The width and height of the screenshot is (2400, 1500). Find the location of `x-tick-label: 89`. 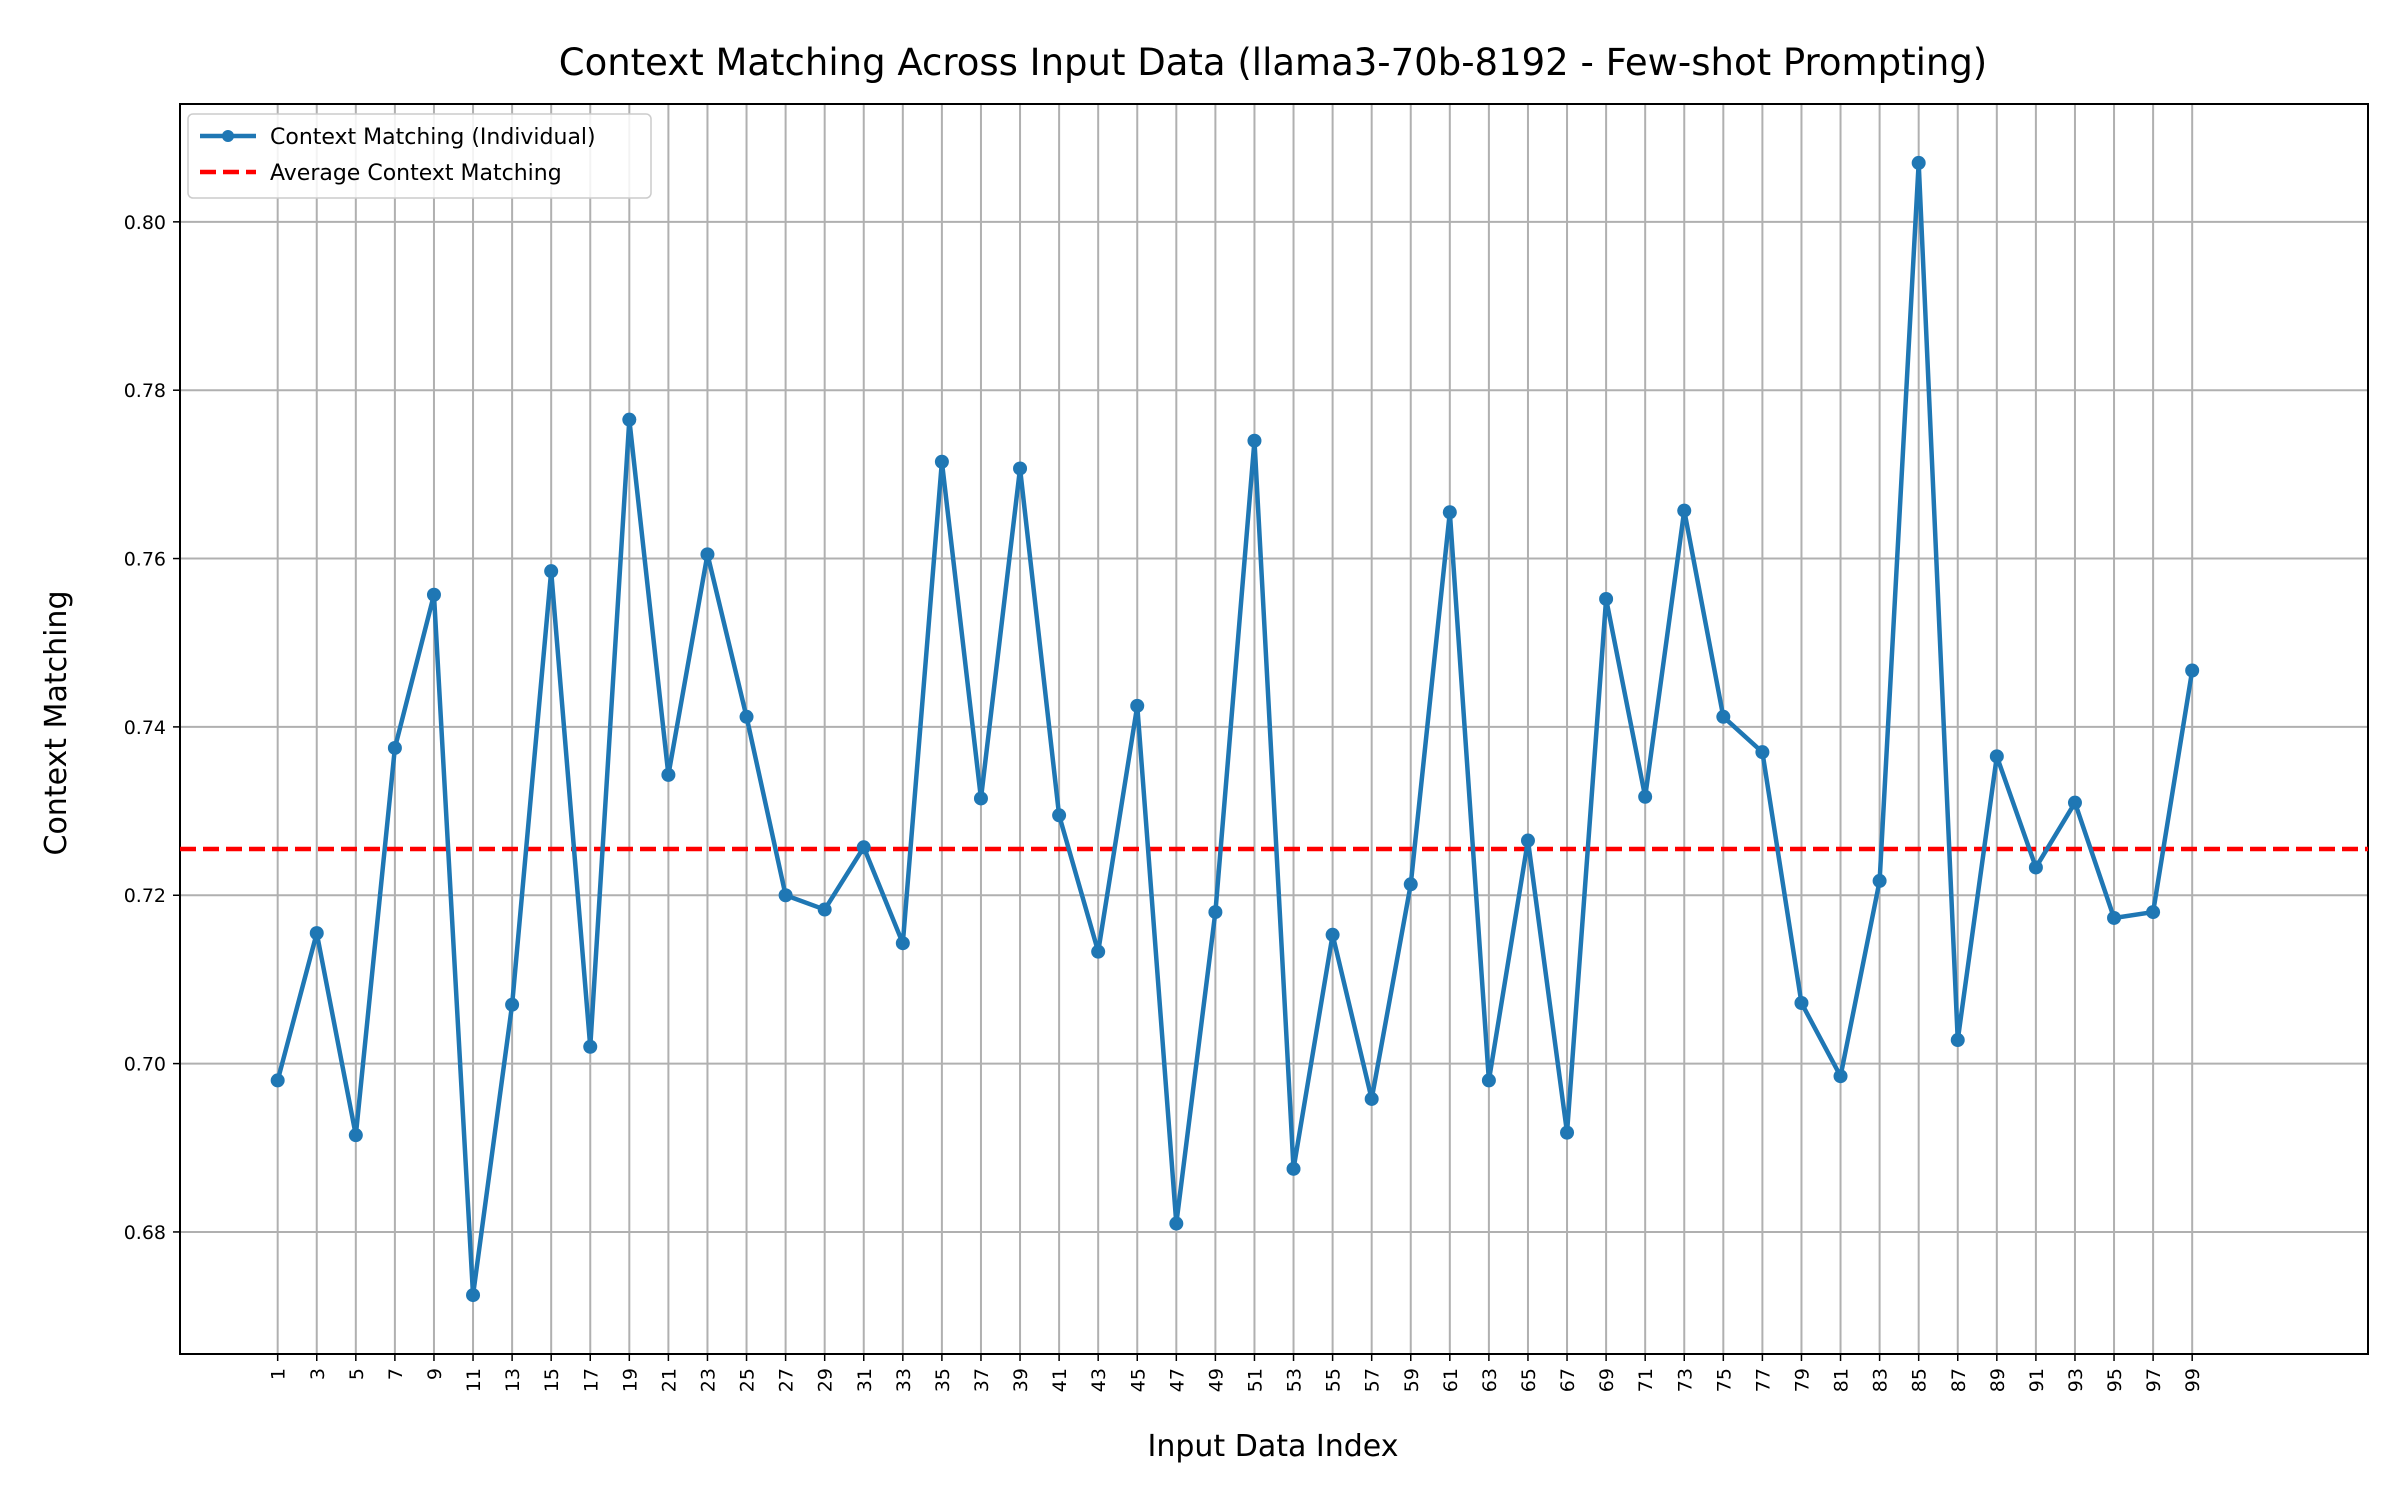

x-tick-label: 89 is located at coordinates (1998, 1380).